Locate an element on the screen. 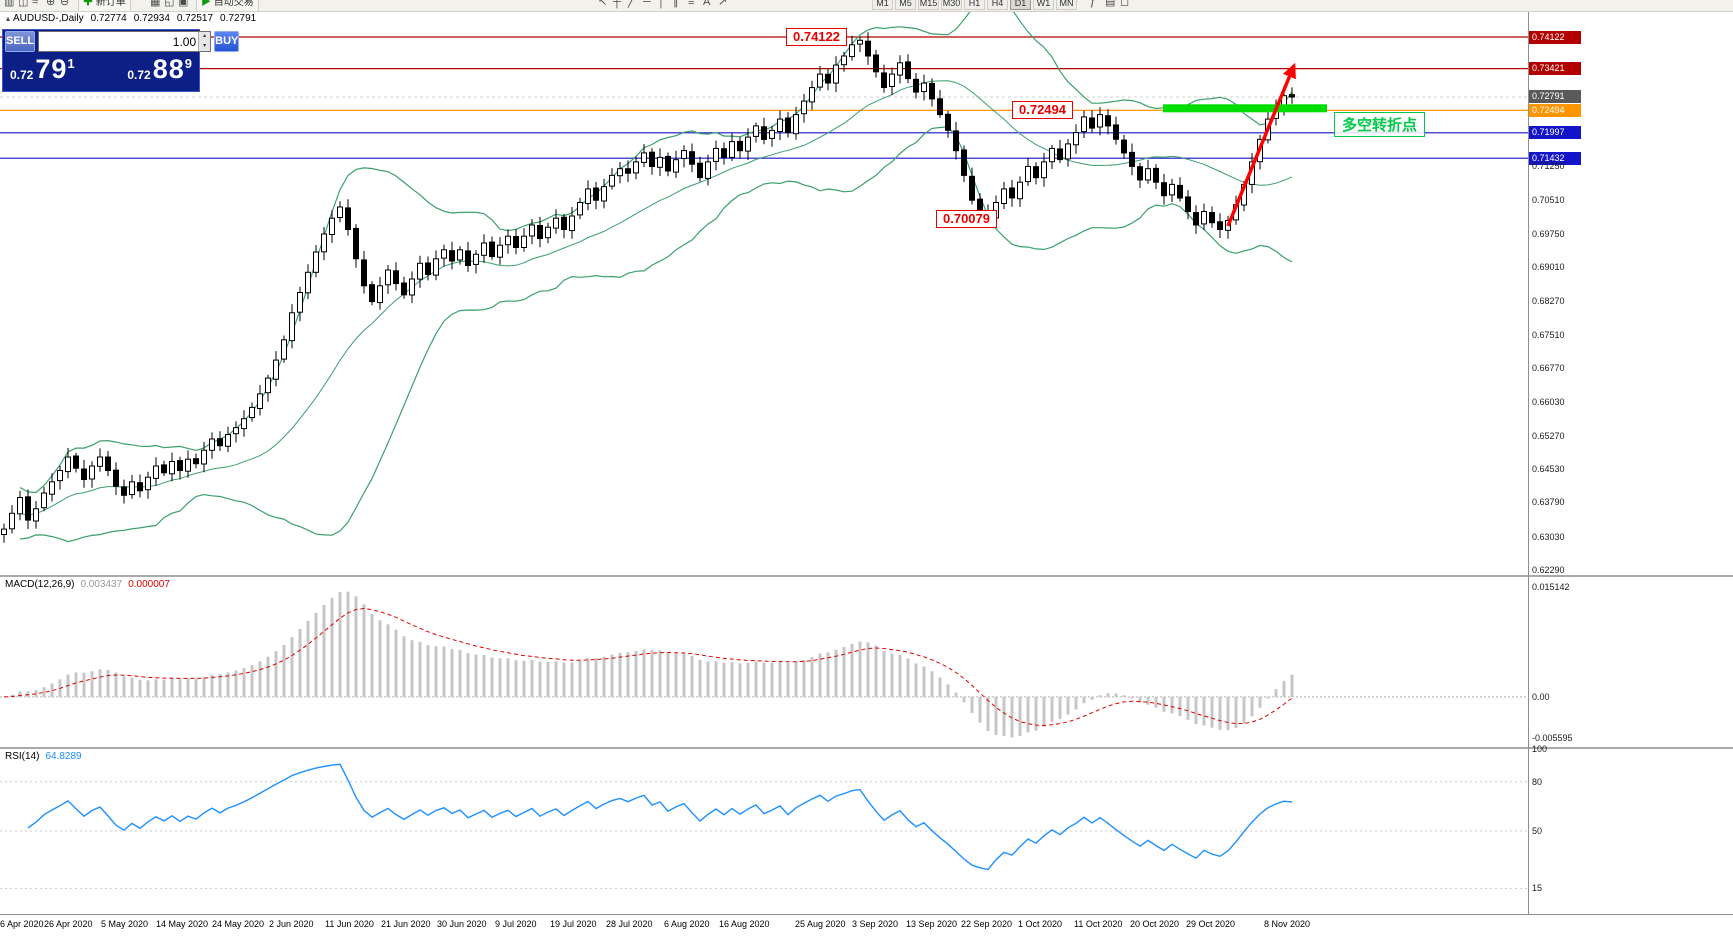  cursor-icon: ↖ is located at coordinates (603, 4).